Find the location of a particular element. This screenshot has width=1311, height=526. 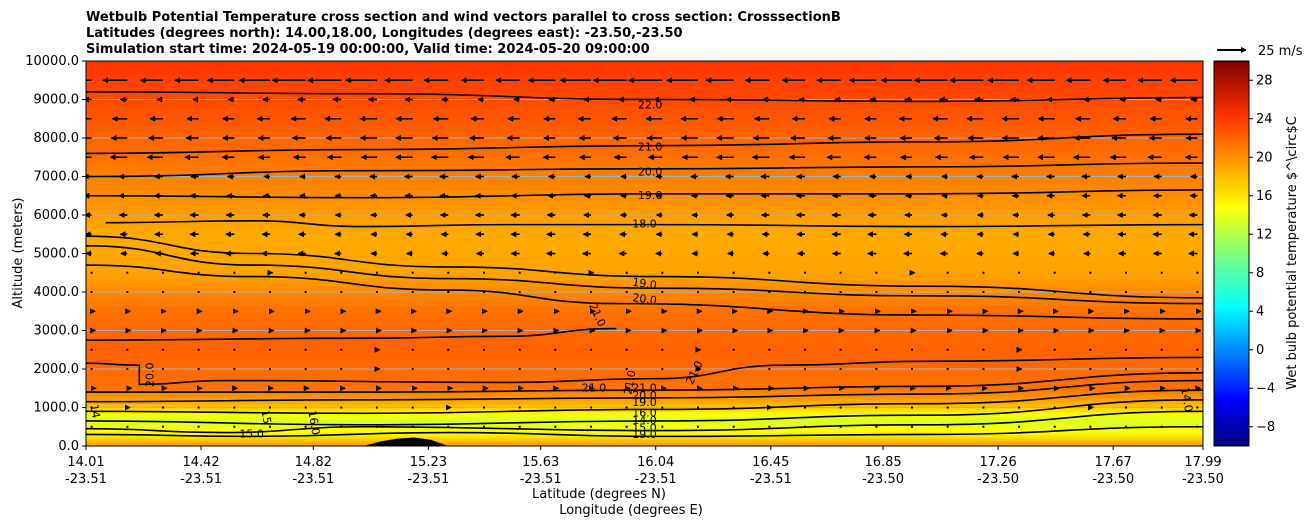

contour-label: 21.0 is located at coordinates (650, 147).